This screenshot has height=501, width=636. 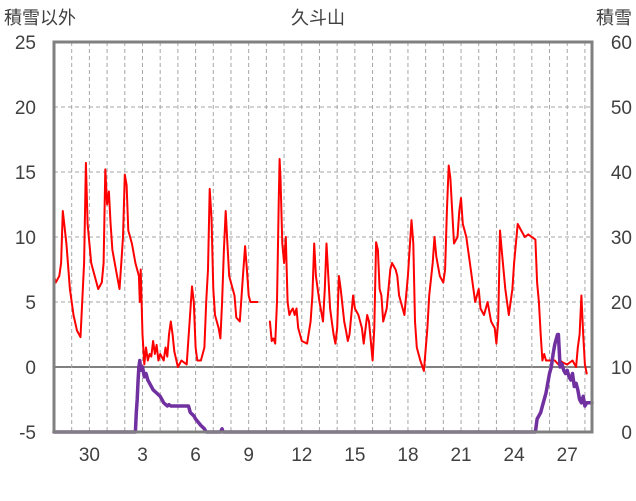 I want to click on x-tick-label: 24, so click(x=515, y=455).